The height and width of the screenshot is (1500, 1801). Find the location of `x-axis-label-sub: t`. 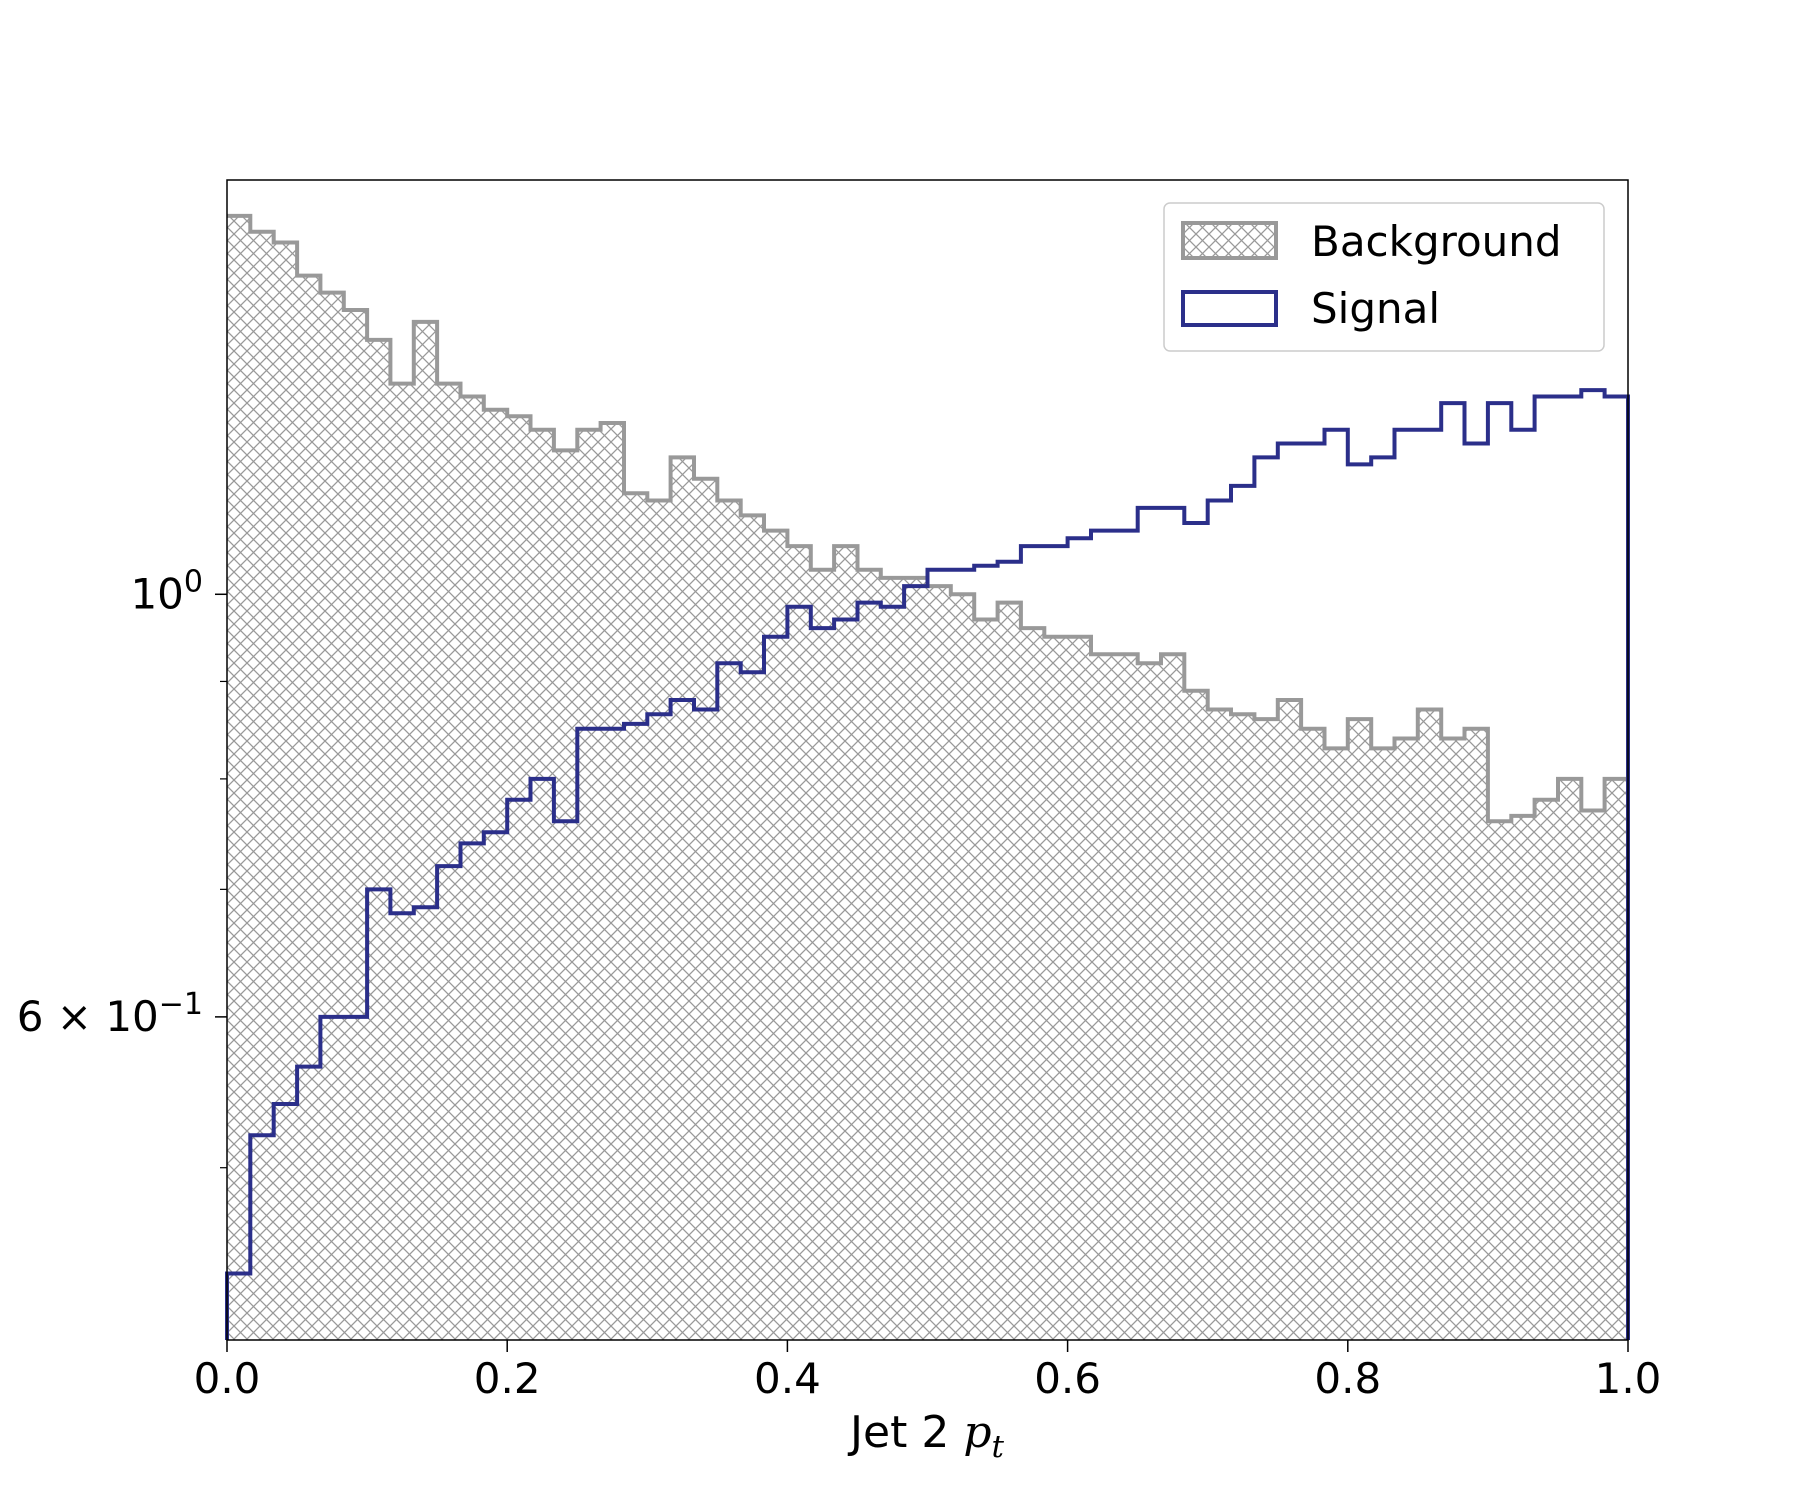

x-axis-label-sub: t is located at coordinates (997, 1447).